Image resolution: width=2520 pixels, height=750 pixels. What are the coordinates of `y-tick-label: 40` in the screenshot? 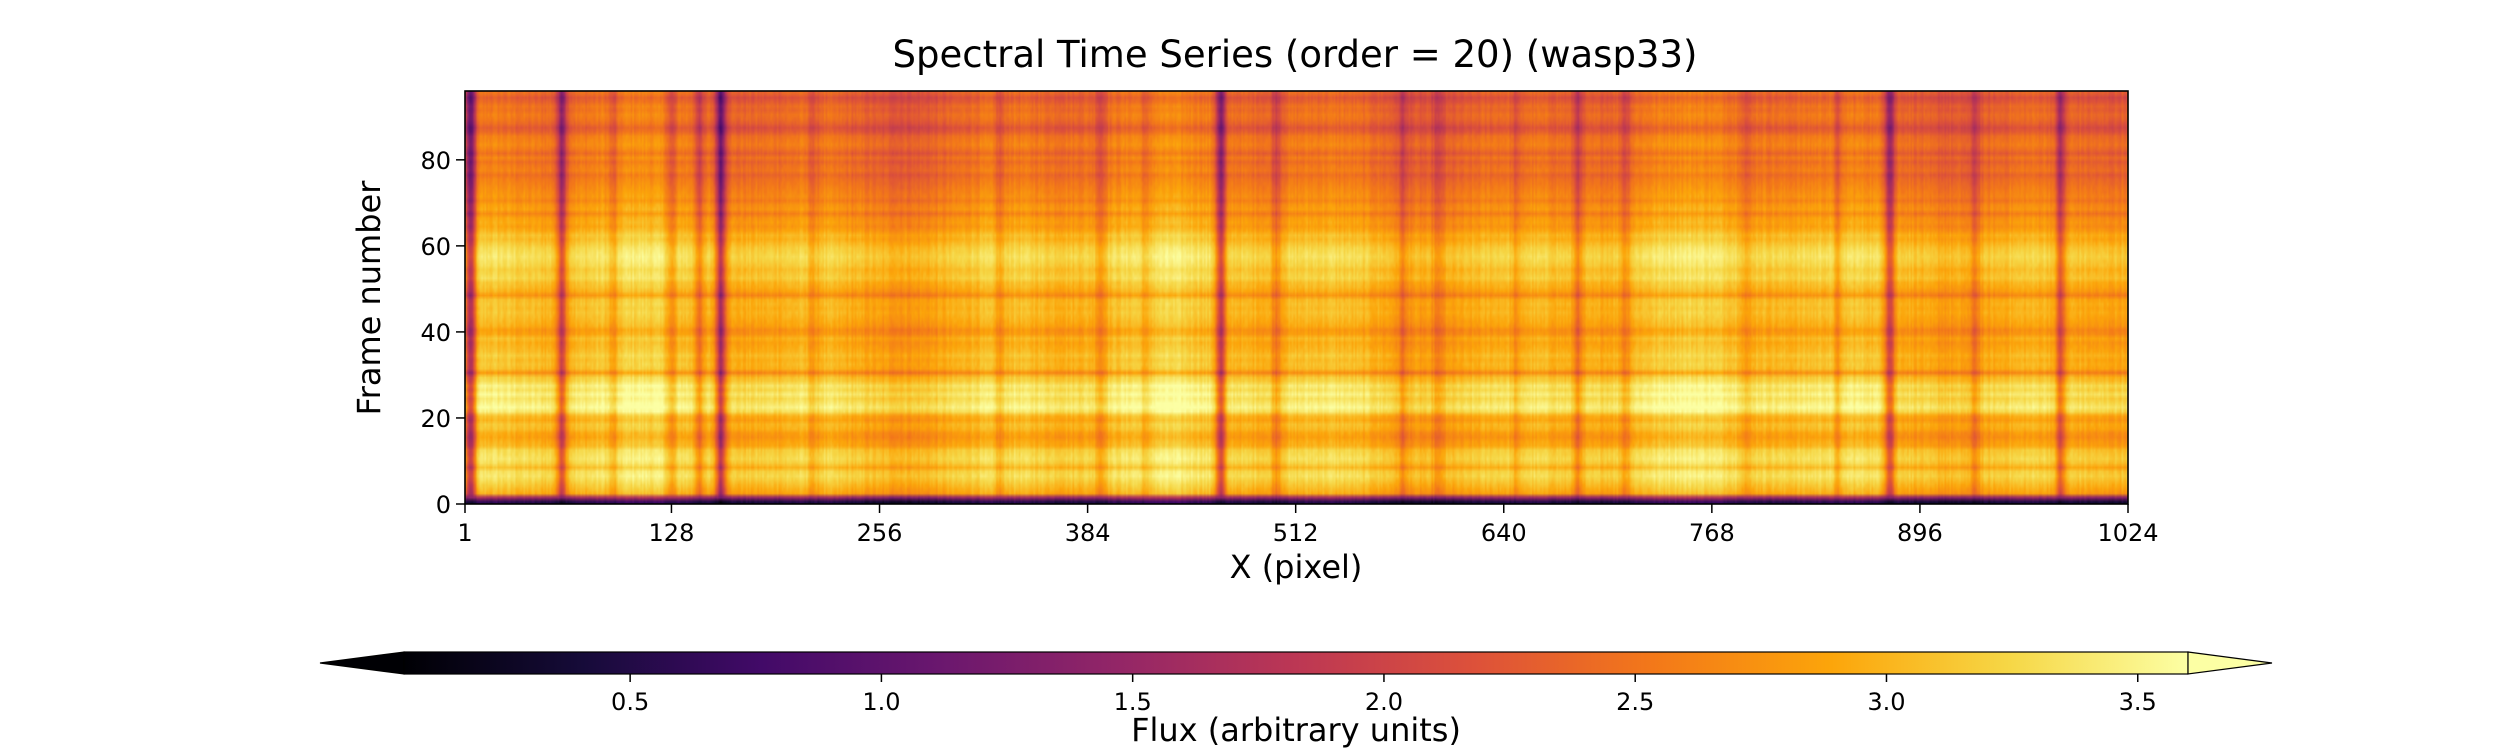 It's located at (435, 333).